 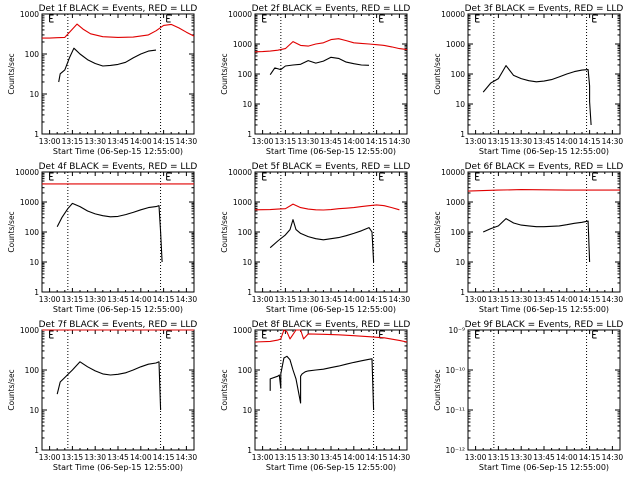 What do you see at coordinates (456, 330) in the screenshot?
I see `y-tick-label: 10⁻⁹` at bounding box center [456, 330].